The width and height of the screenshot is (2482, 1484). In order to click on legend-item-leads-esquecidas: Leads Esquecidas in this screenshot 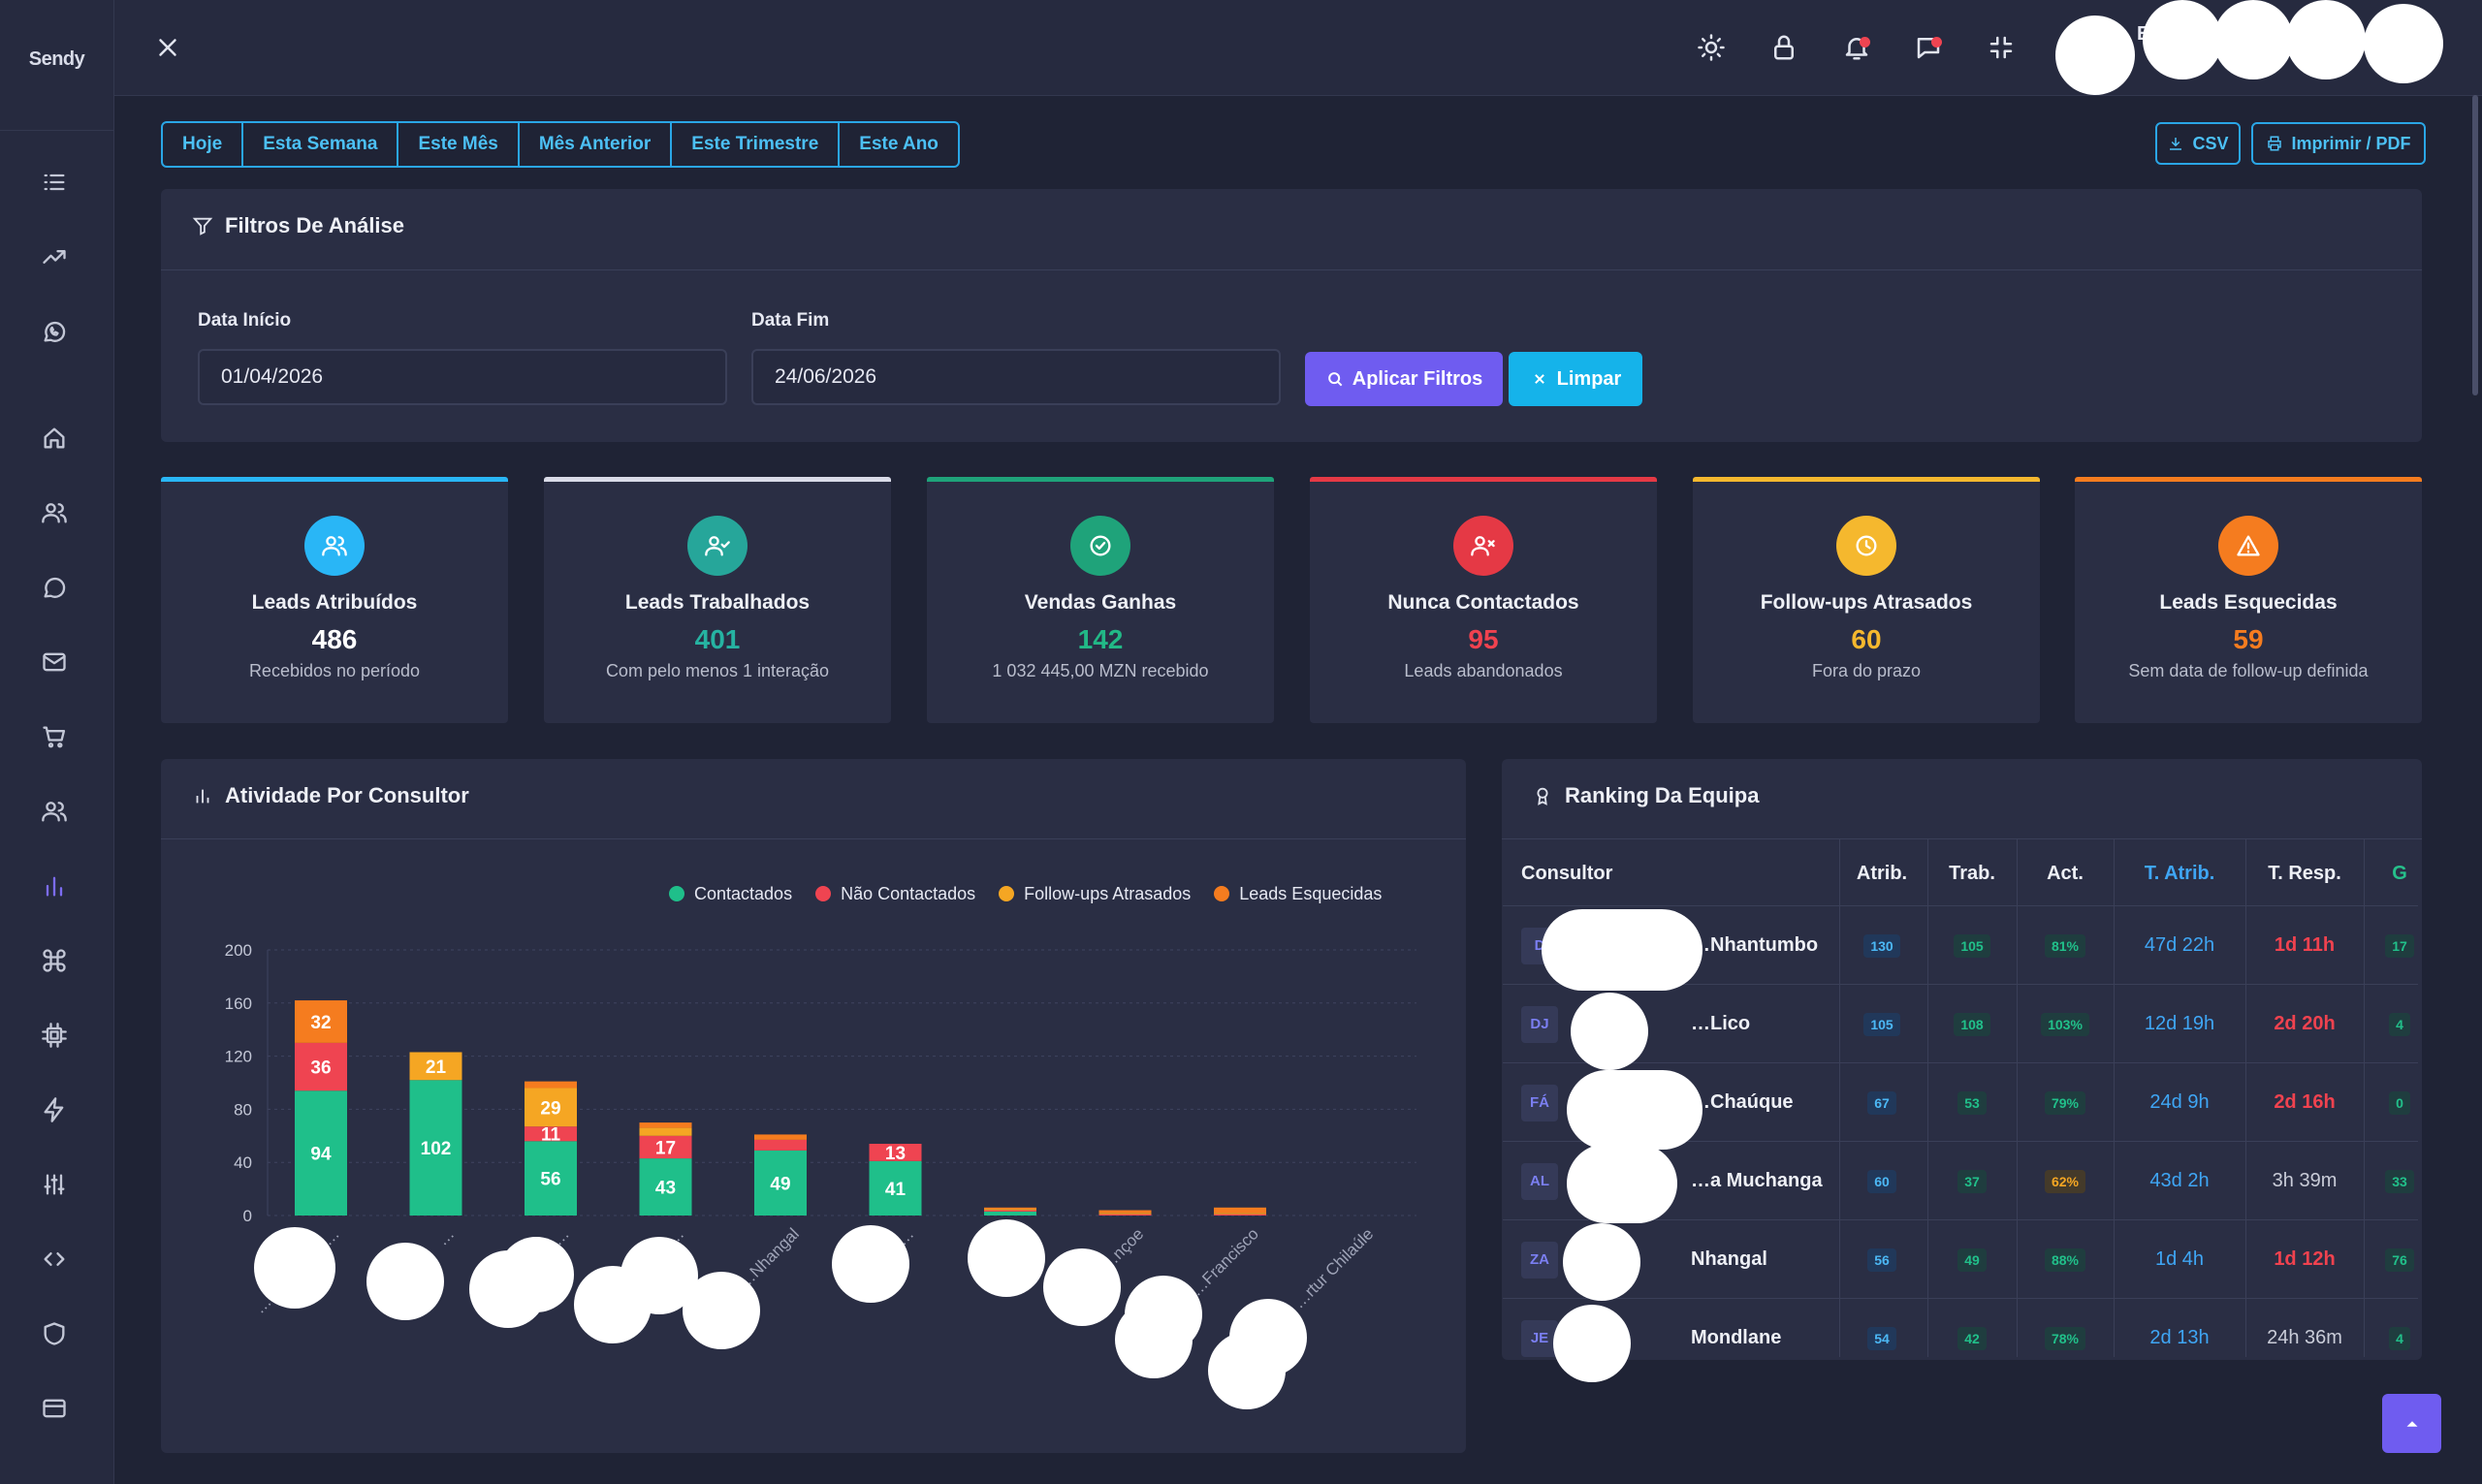, I will do `click(1298, 894)`.